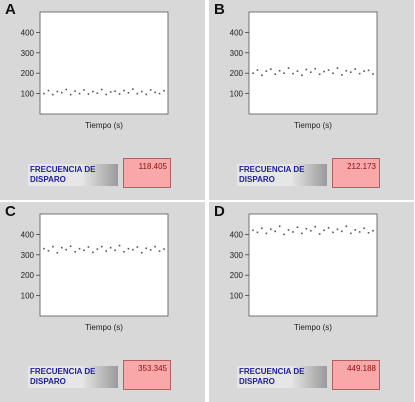  Describe the element at coordinates (356, 173) in the screenshot. I see `firing-frequency-value: 212.173` at that location.